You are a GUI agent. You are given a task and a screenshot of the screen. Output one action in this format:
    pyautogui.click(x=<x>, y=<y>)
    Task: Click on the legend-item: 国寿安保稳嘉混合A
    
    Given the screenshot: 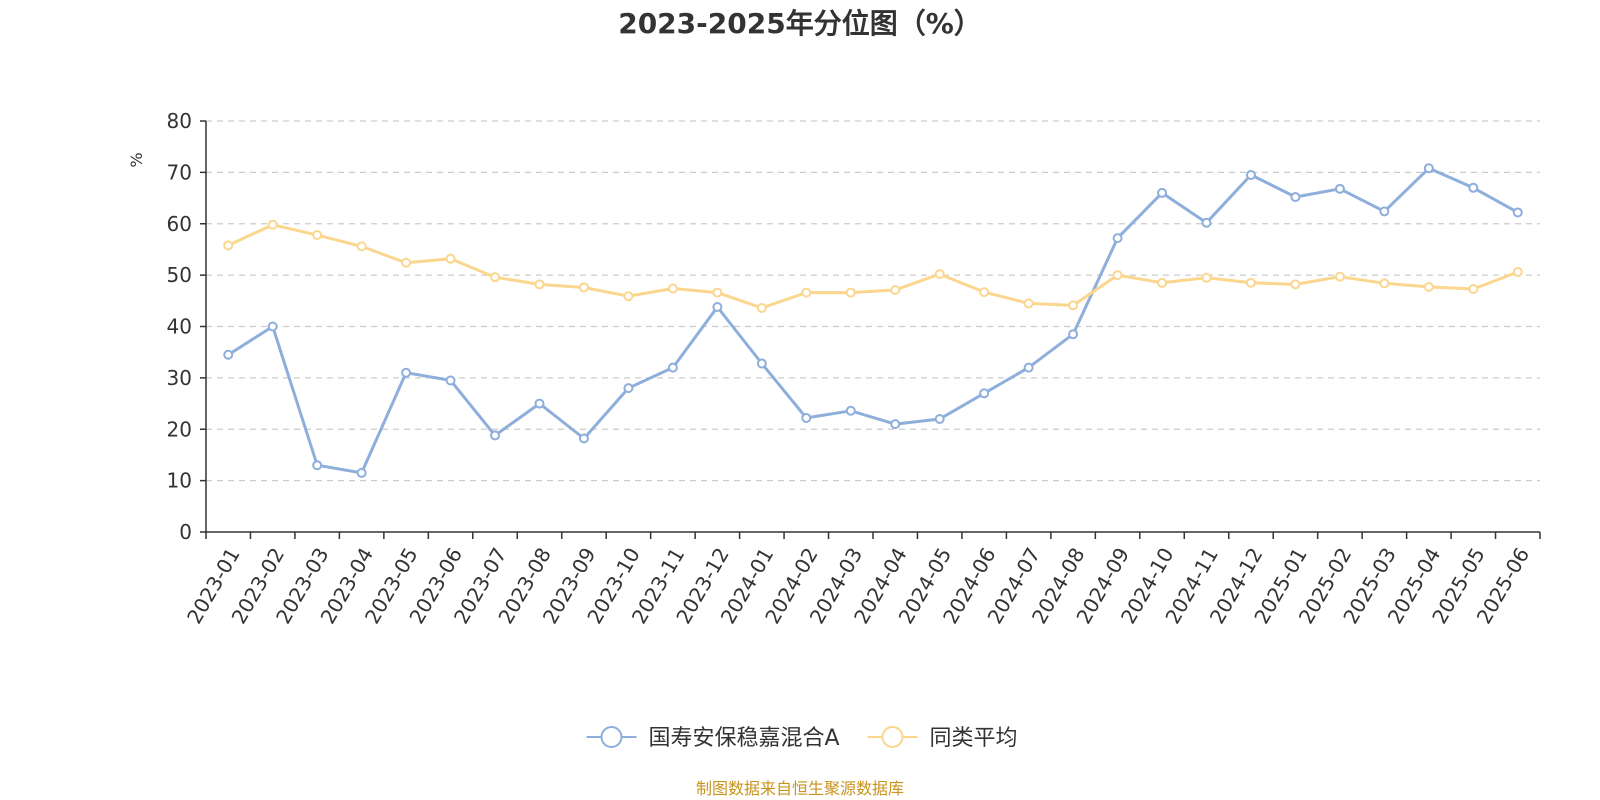 What is the action you would take?
    pyautogui.click(x=713, y=738)
    